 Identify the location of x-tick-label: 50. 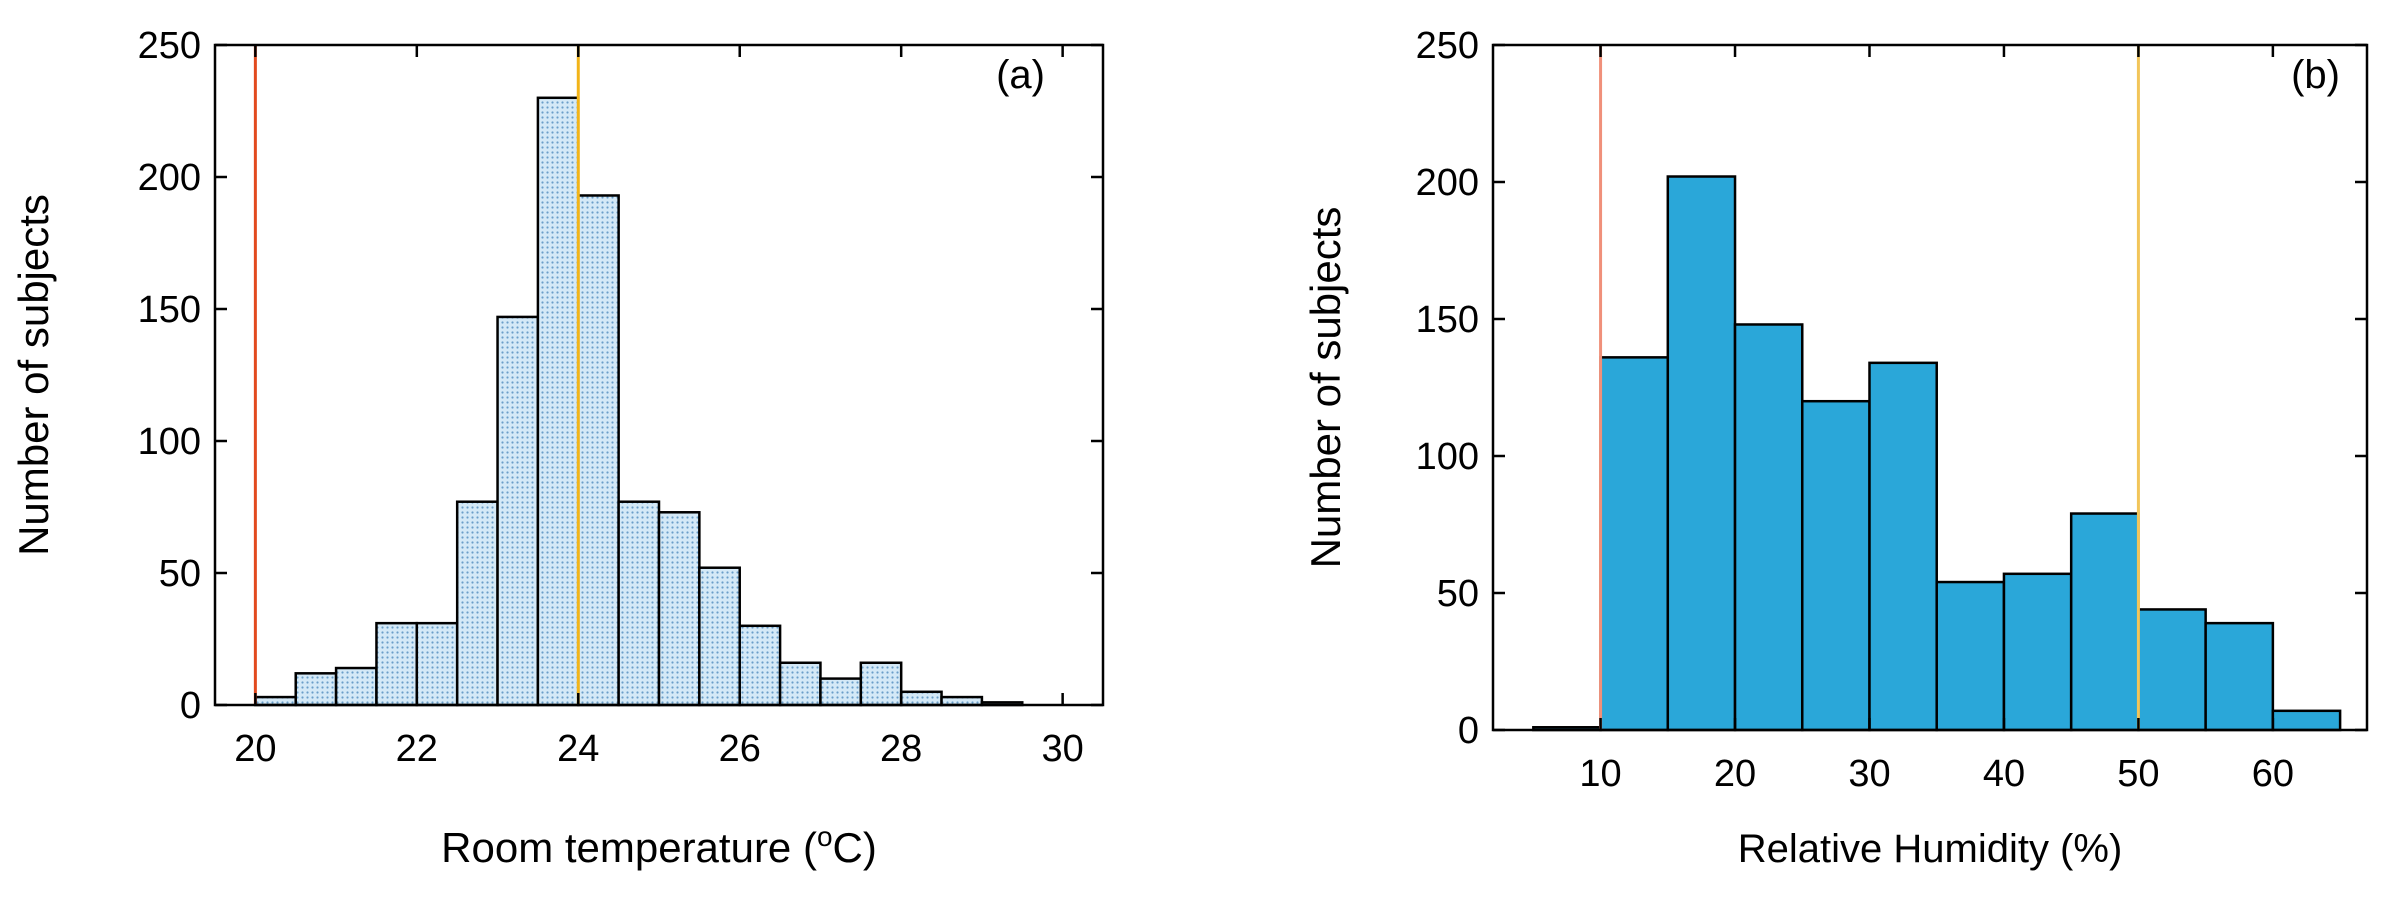
(2138, 774).